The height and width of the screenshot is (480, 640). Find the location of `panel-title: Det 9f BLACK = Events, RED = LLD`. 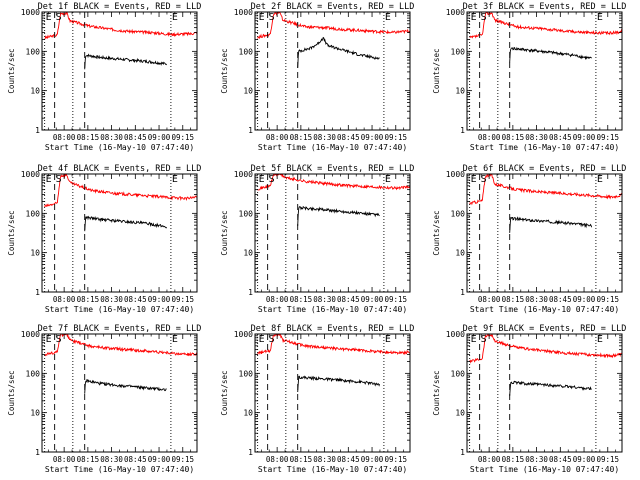

panel-title: Det 9f BLACK = Events, RED = LLD is located at coordinates (545, 329).